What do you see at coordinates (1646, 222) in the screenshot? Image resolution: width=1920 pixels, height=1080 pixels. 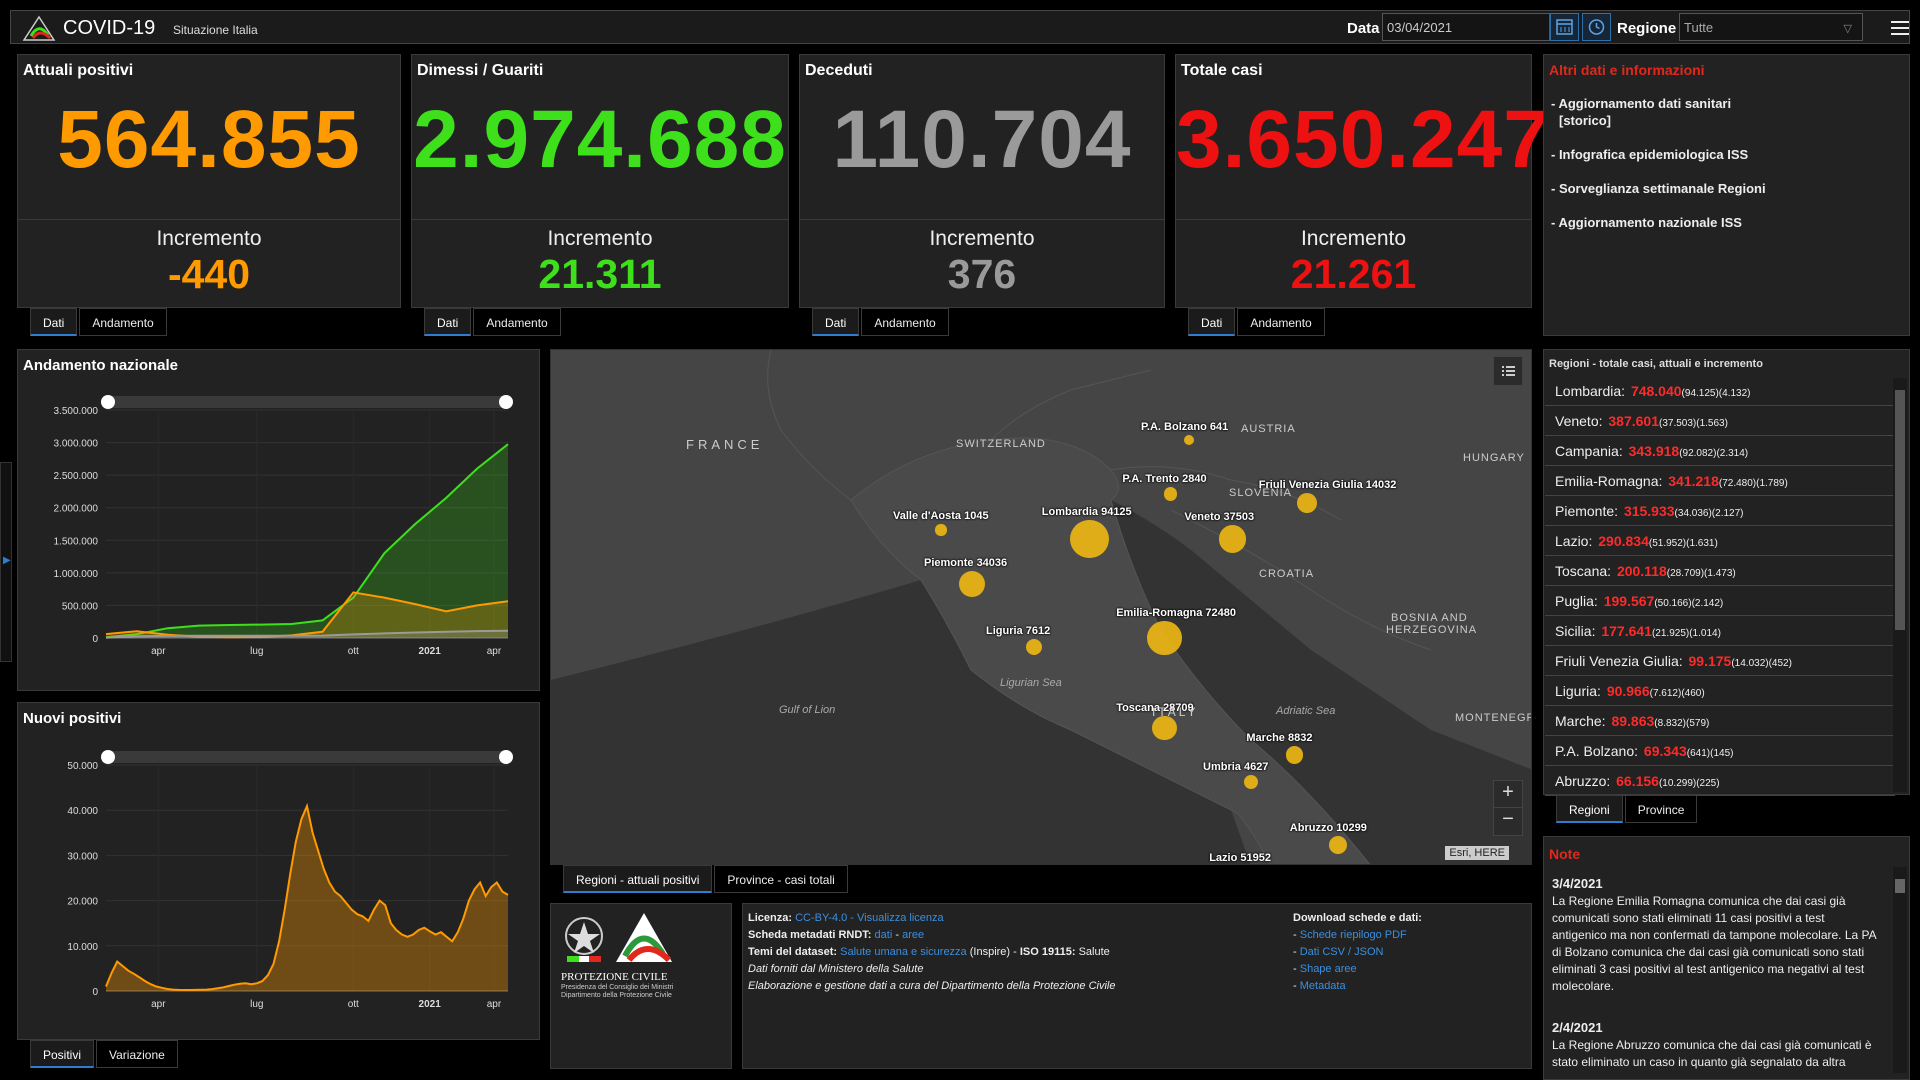 I see `info-link-iss: - Aggiornamento nazionale ISS` at bounding box center [1646, 222].